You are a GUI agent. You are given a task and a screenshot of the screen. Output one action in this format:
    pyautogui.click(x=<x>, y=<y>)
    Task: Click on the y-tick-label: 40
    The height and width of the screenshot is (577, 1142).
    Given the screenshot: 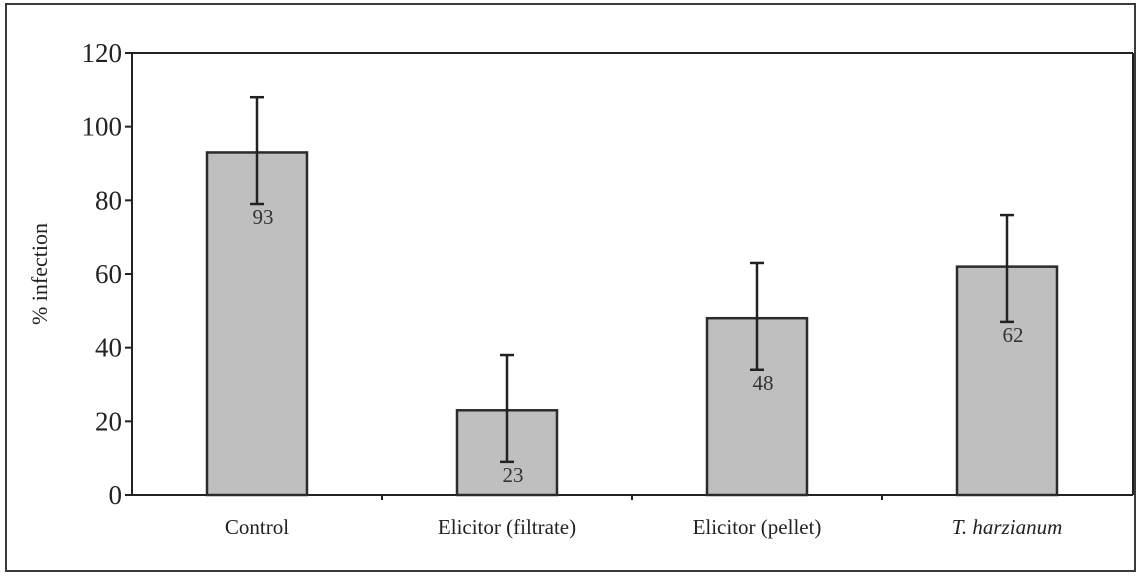 What is the action you would take?
    pyautogui.click(x=108, y=348)
    